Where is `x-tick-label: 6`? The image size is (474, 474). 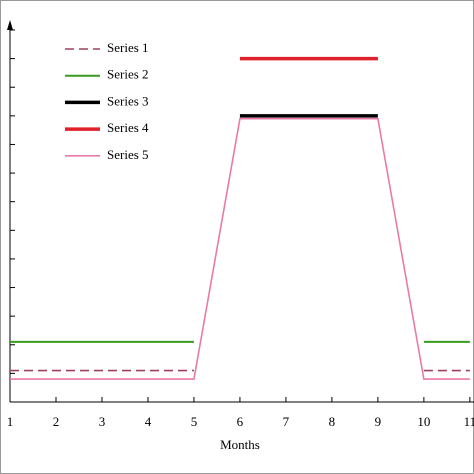 x-tick-label: 6 is located at coordinates (240, 421).